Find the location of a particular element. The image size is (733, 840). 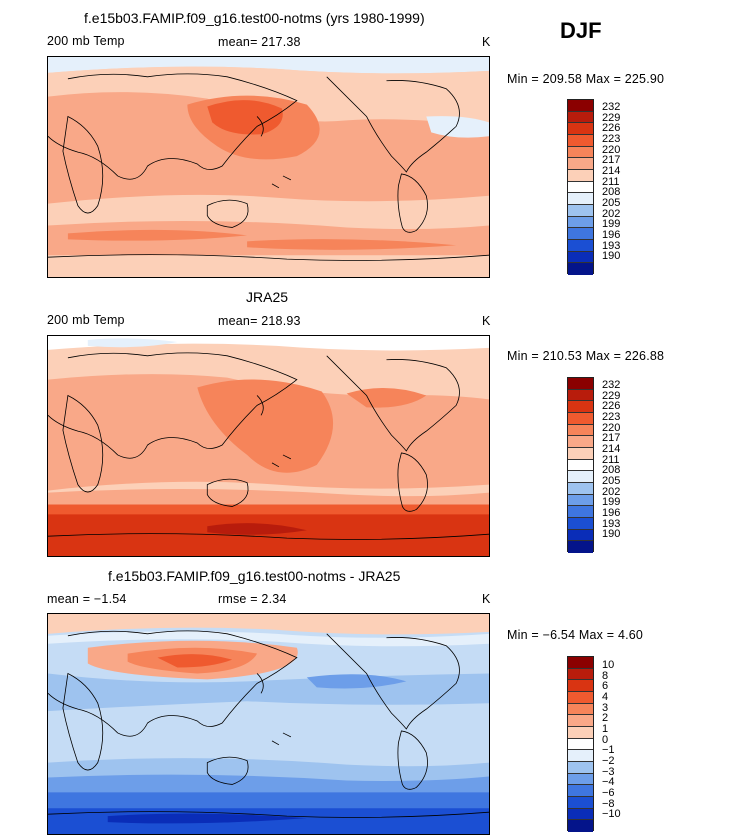

panel3-tick: −6 is located at coordinates (608, 792).